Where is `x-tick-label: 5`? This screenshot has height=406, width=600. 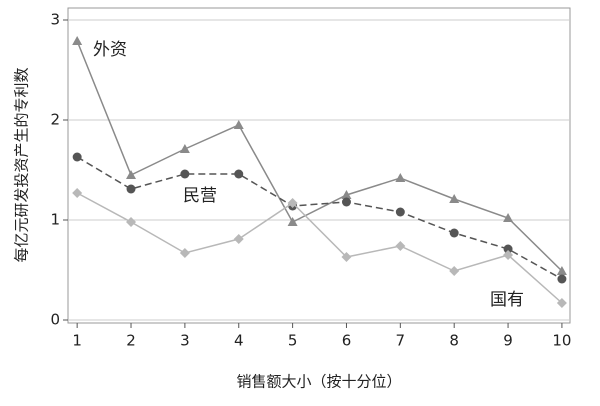 x-tick-label: 5 is located at coordinates (293, 341).